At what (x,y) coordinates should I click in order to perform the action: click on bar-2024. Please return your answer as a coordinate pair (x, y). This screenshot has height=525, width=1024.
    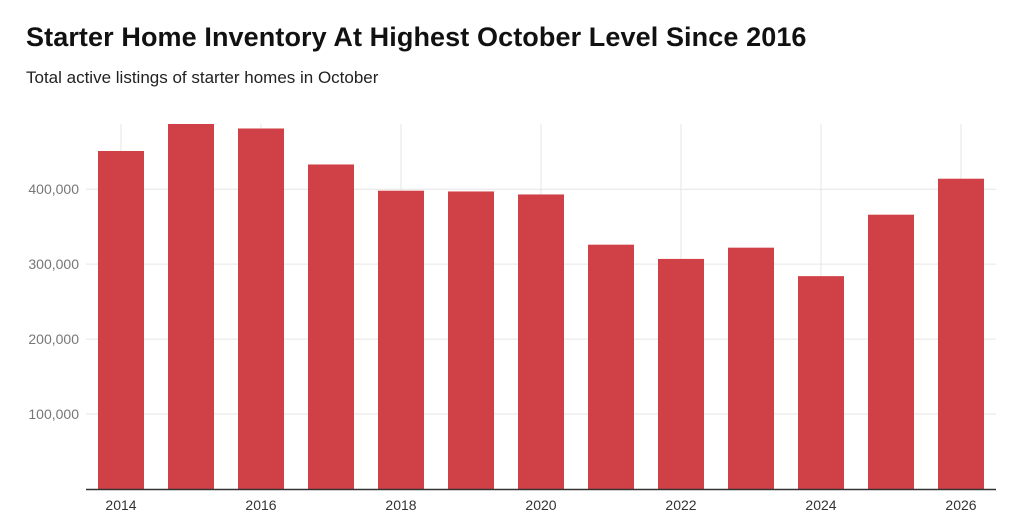
    Looking at the image, I should click on (821, 382).